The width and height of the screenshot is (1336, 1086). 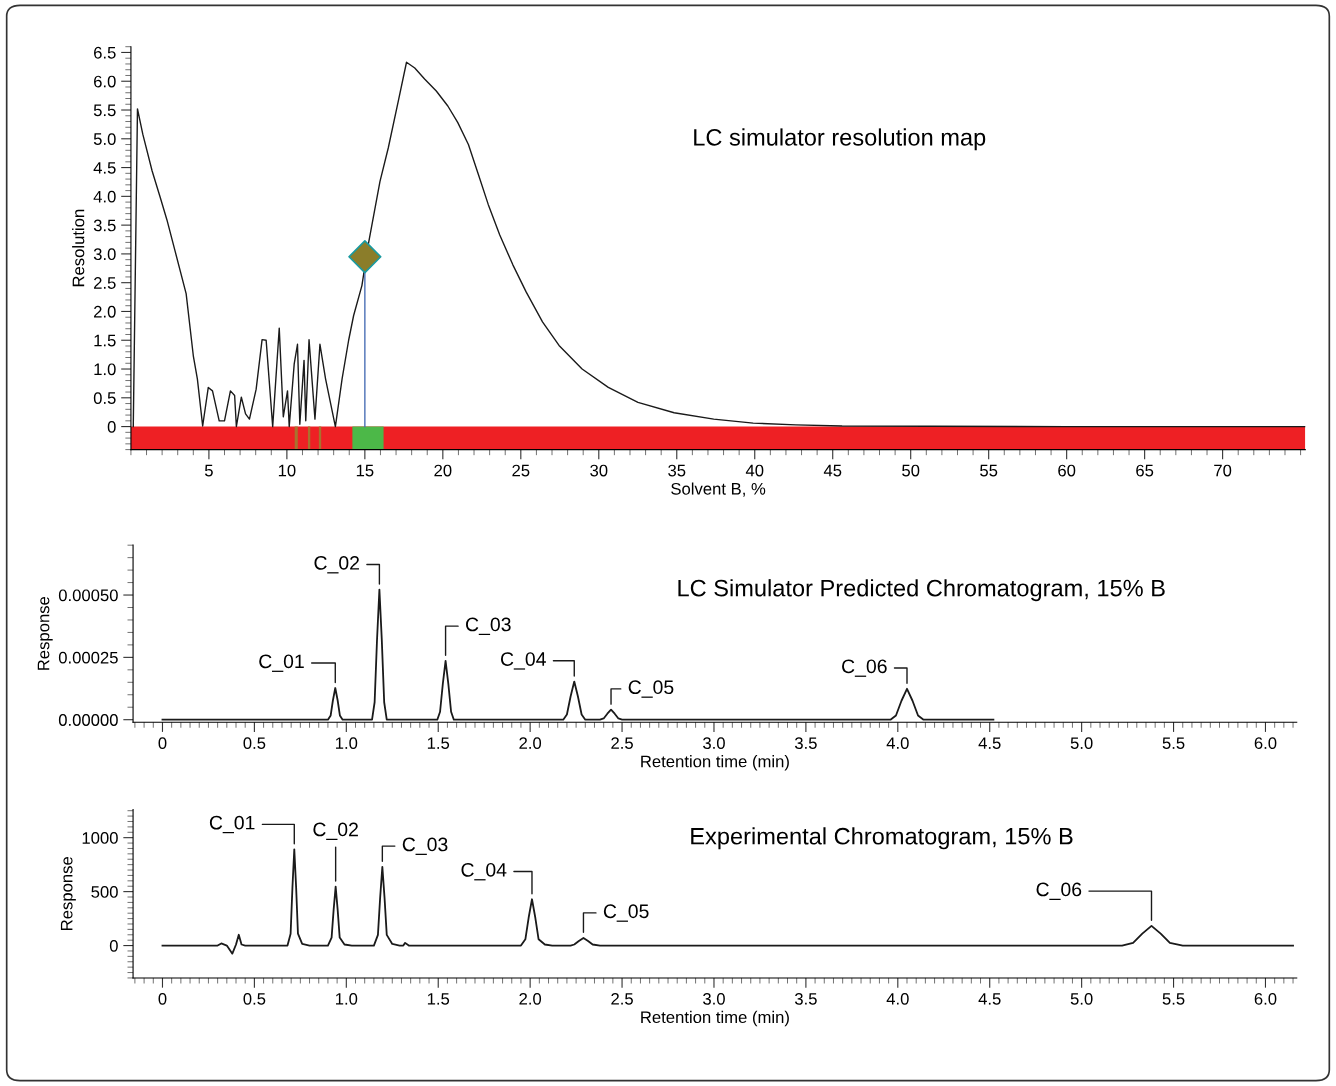 I want to click on y-tick-label: 1.5, so click(x=105, y=340).